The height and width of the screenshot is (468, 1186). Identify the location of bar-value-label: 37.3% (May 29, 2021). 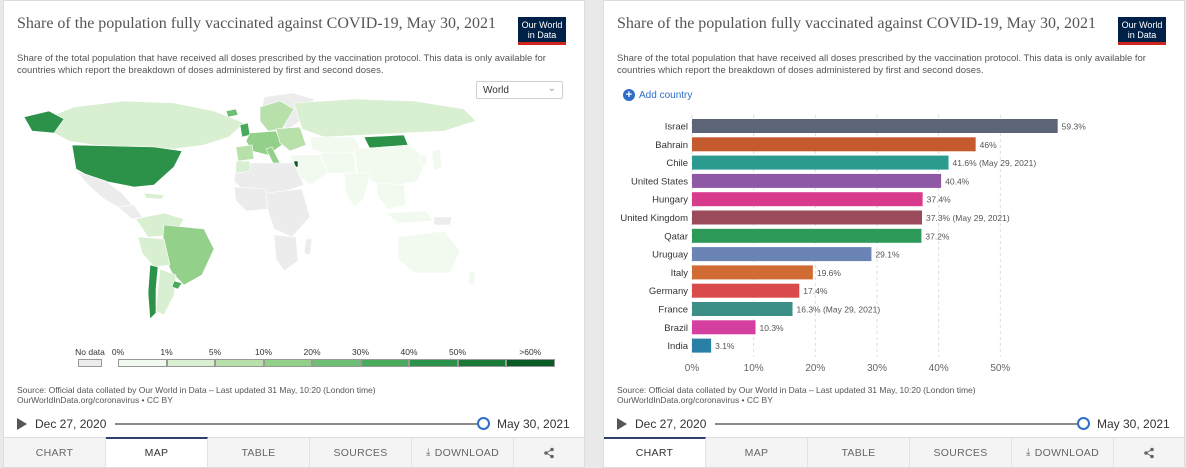
(968, 218).